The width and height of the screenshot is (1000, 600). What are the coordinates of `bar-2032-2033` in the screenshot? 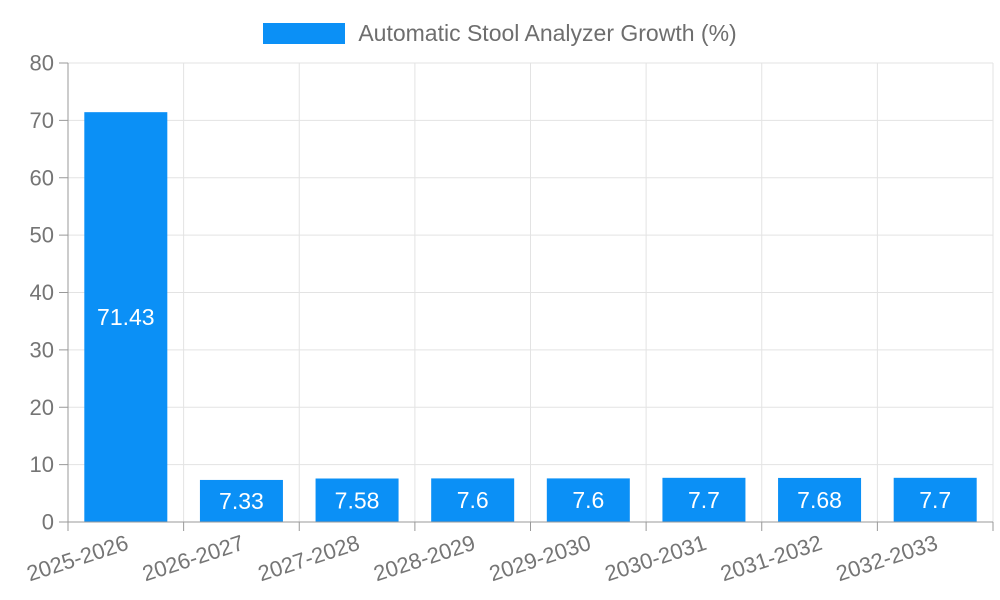 It's located at (935, 499).